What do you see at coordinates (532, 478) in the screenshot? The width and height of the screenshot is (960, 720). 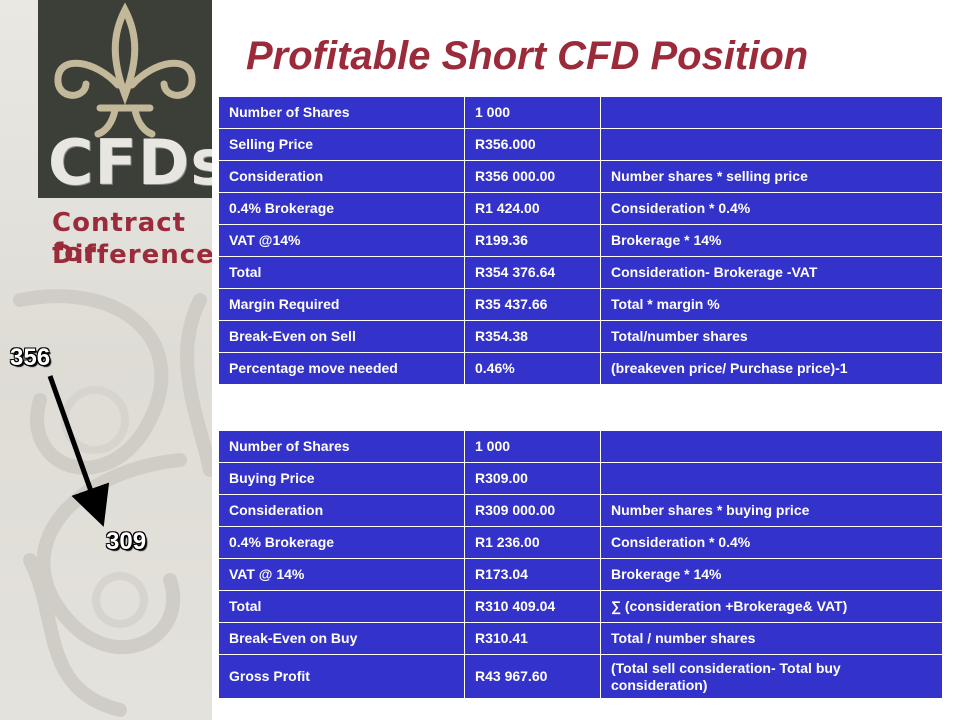 I see `buy-table-cell-col2: R309.00` at bounding box center [532, 478].